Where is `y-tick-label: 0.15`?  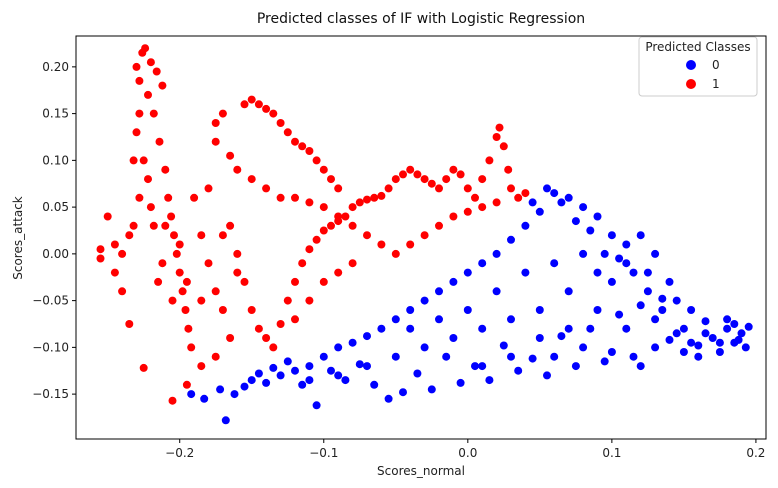
y-tick-label: 0.15 is located at coordinates (55, 114).